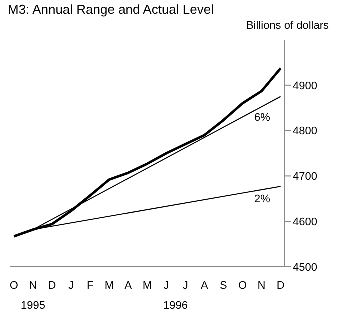 The width and height of the screenshot is (339, 326). I want to click on series-label: 2%, so click(262, 200).